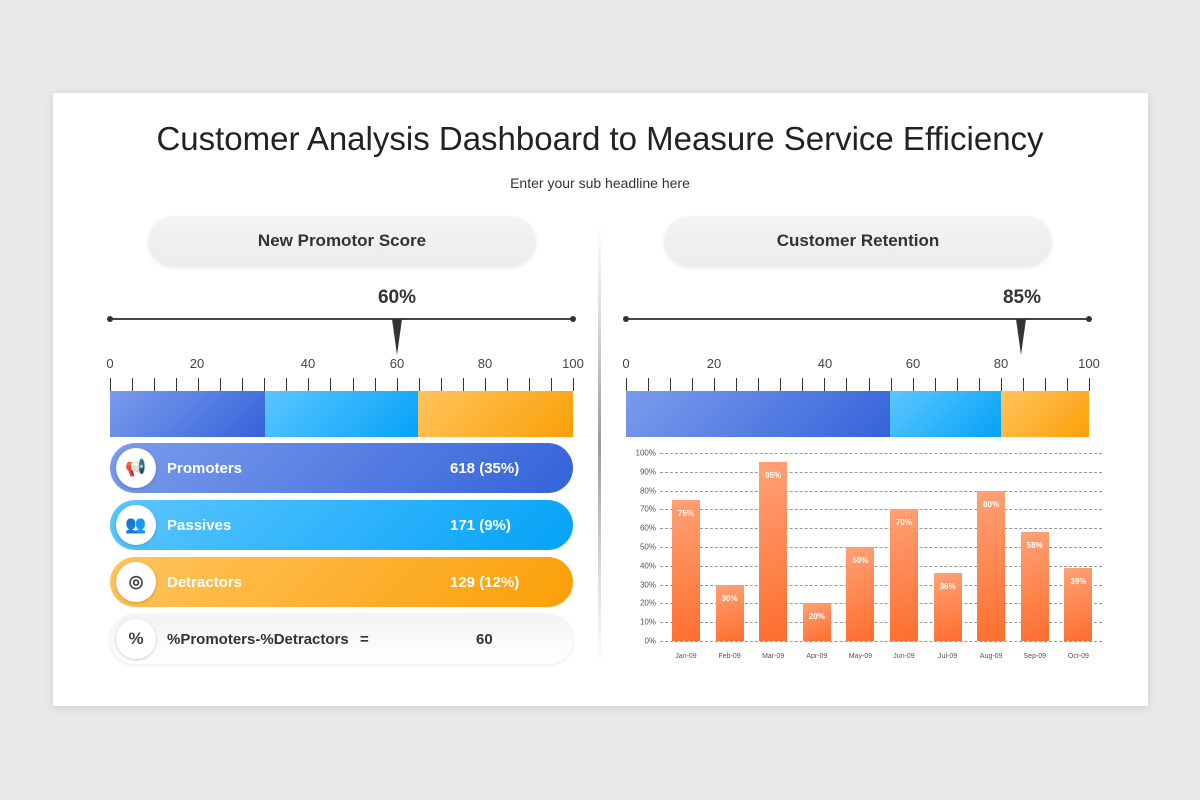 Image resolution: width=1200 pixels, height=800 pixels. I want to click on x-tick-label: Apr-09, so click(817, 656).